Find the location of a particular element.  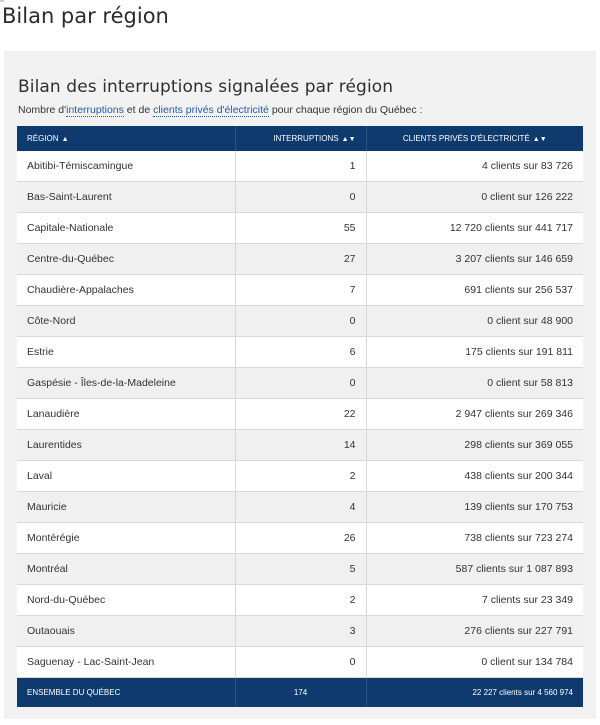

clients-cell: 7 clients sur 23 349 is located at coordinates (474, 600).